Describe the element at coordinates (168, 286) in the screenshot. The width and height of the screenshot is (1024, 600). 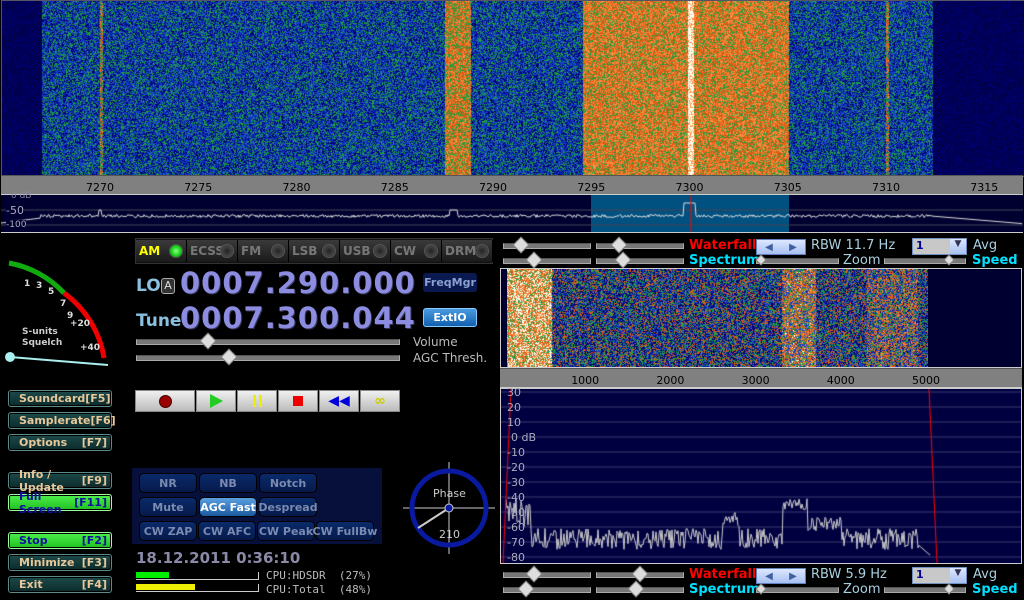
I see `lo-lock-badge: A` at that location.